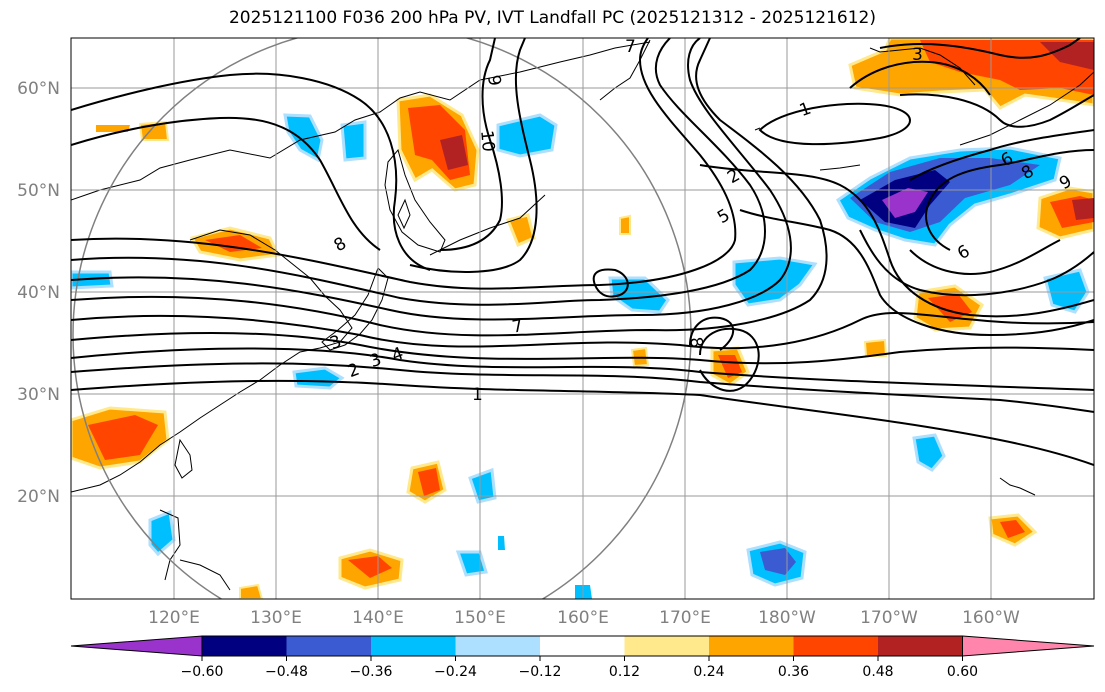 The image size is (1105, 692). I want to click on lat-label: 40°N, so click(38, 293).